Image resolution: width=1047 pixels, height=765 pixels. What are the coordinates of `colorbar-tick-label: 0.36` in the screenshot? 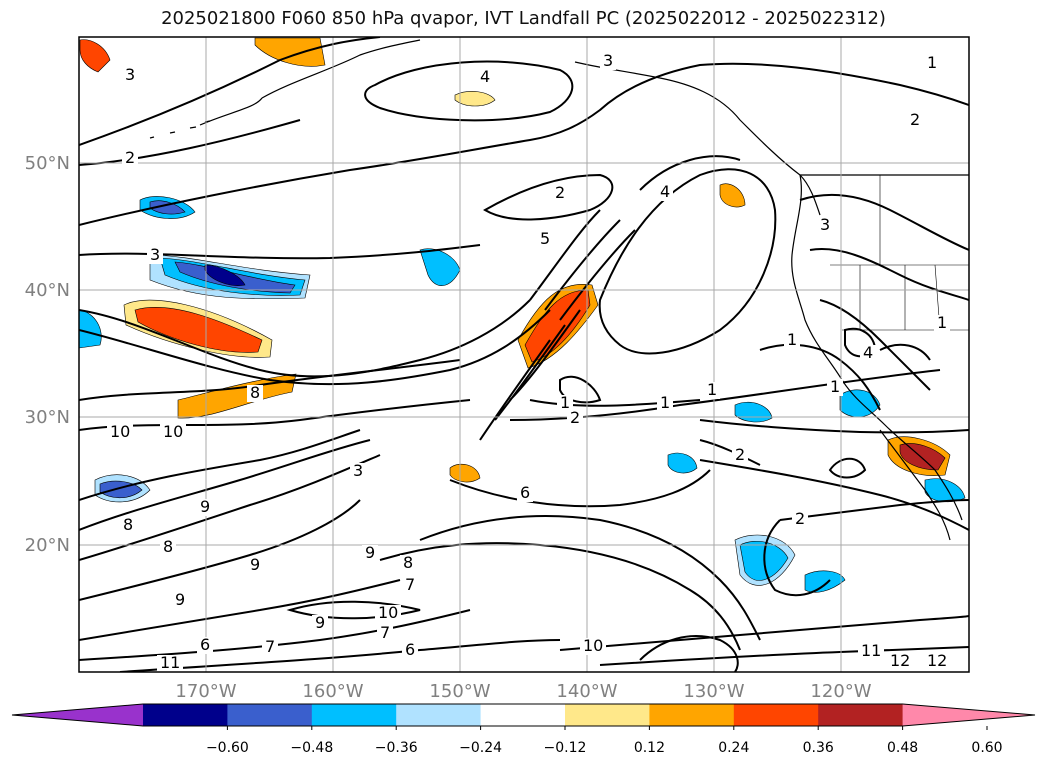 It's located at (818, 748).